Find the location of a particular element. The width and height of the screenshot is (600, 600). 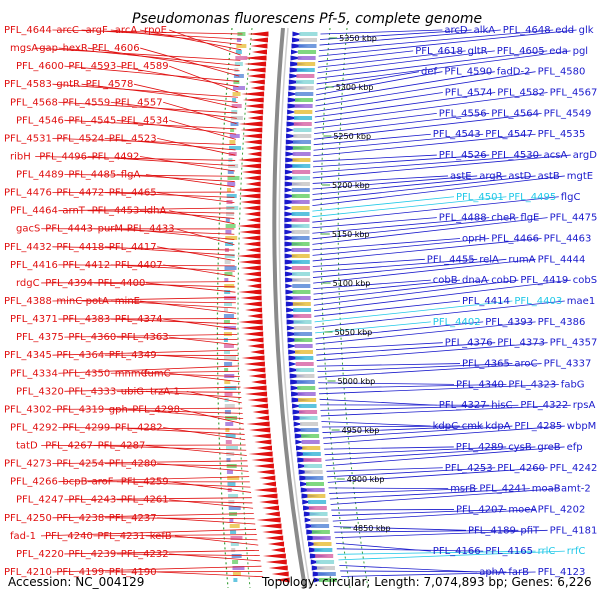

gene-label: PFL_4250 is located at coordinates (28, 518).